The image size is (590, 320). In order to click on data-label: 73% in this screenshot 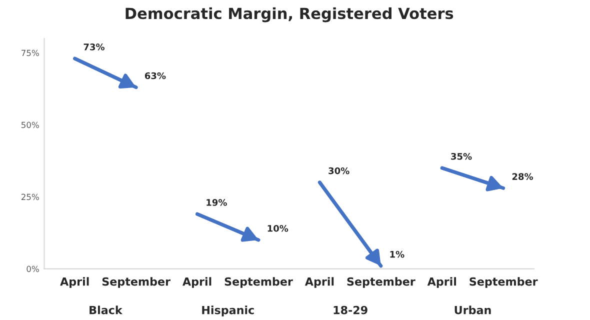, I will do `click(94, 47)`.